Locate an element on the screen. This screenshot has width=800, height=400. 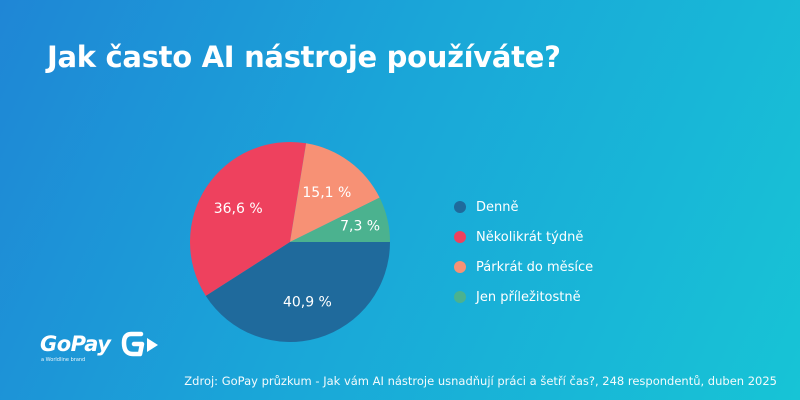
gopay-g-arrow-icon is located at coordinates (139, 344).